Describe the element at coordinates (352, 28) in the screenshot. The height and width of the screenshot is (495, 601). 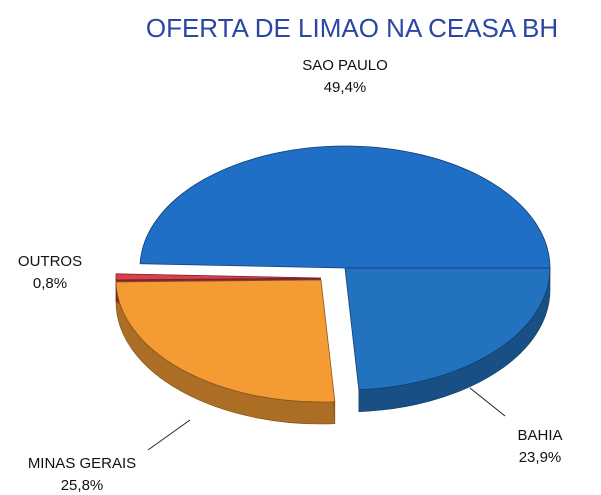
I see `chart-title: OFERTA DE LIMAO NA CEASA BH` at that location.